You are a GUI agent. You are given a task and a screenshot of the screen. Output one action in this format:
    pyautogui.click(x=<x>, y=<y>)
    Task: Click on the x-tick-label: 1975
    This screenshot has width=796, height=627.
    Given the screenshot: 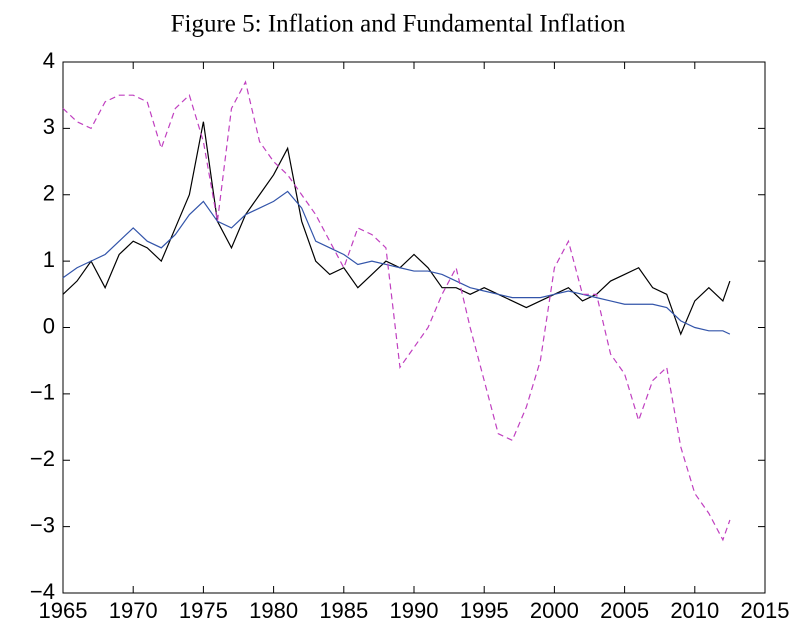 What is the action you would take?
    pyautogui.click(x=203, y=610)
    